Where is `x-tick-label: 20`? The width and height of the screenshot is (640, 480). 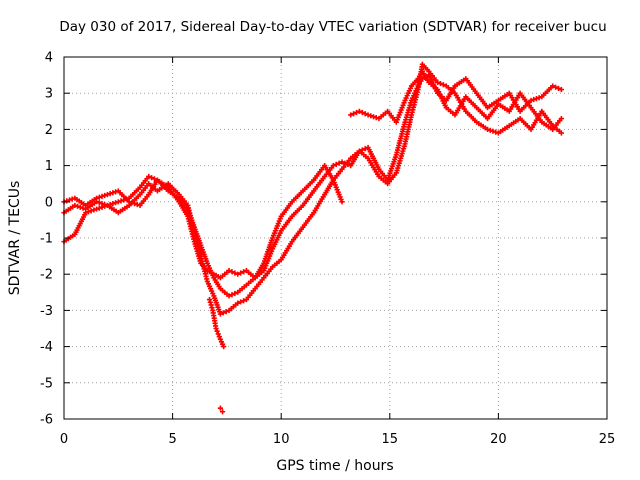
x-tick-label: 20 is located at coordinates (498, 439).